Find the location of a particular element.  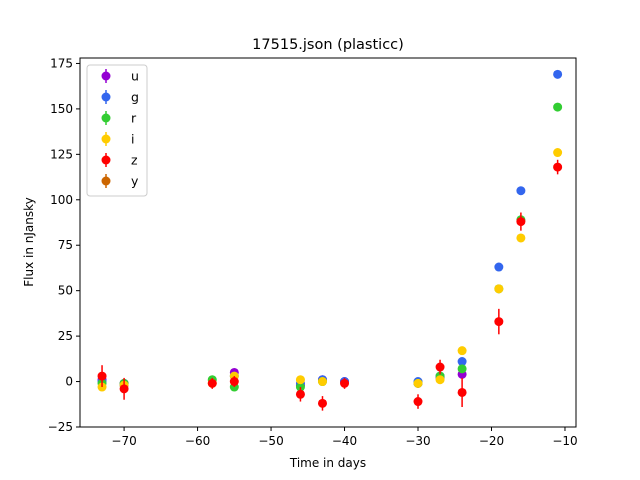

legend-item-z: z is located at coordinates (119, 160).